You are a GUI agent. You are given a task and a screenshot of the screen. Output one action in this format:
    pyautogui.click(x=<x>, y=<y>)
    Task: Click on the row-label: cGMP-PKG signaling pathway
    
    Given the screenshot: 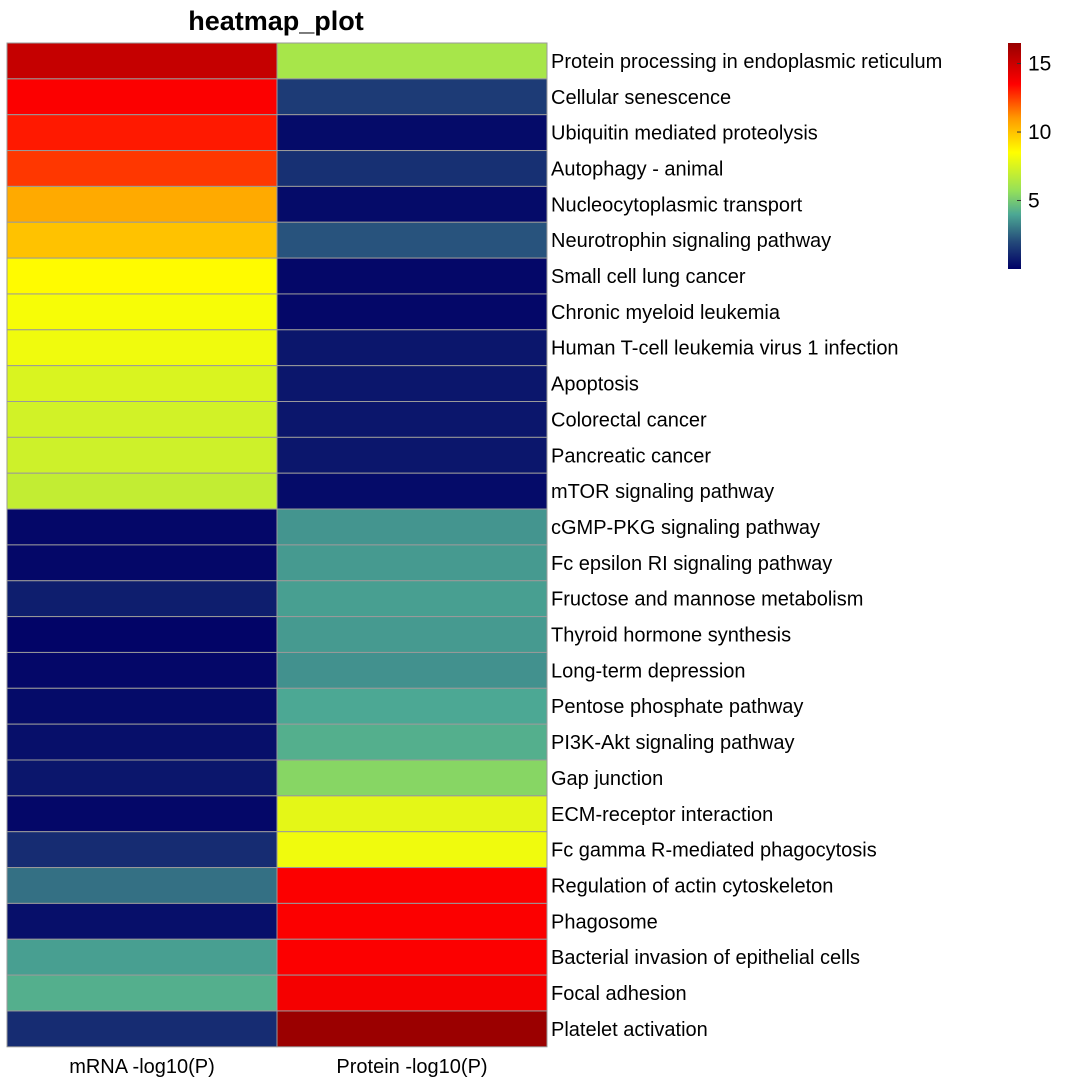 What is the action you would take?
    pyautogui.click(x=685, y=528)
    